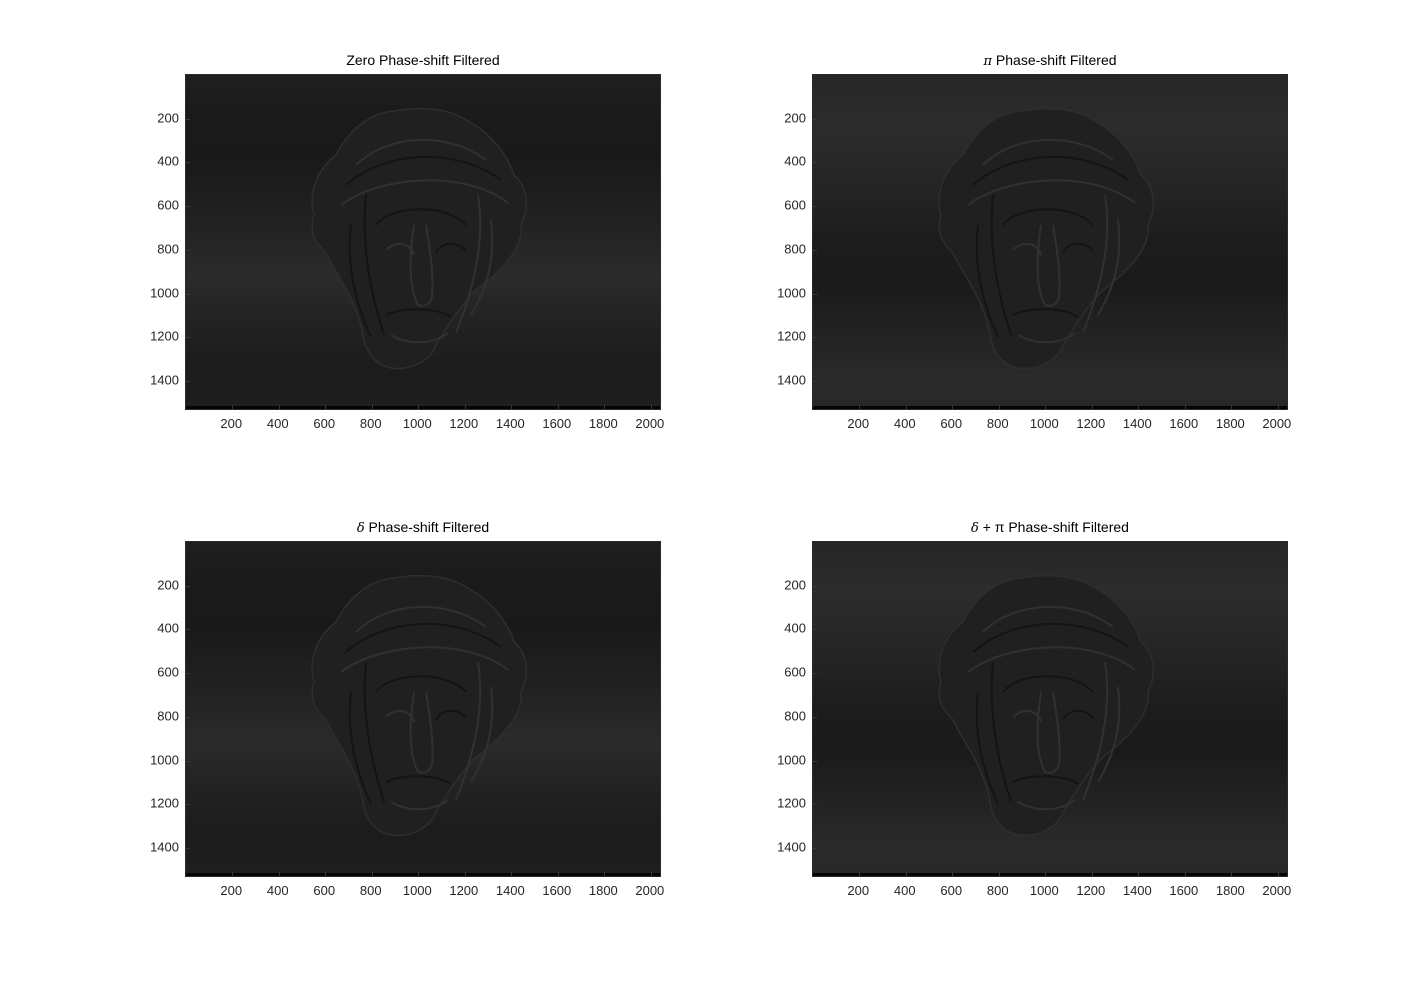 The image size is (1424, 986). What do you see at coordinates (1044, 423) in the screenshot?
I see `x-tick-label: 1000` at bounding box center [1044, 423].